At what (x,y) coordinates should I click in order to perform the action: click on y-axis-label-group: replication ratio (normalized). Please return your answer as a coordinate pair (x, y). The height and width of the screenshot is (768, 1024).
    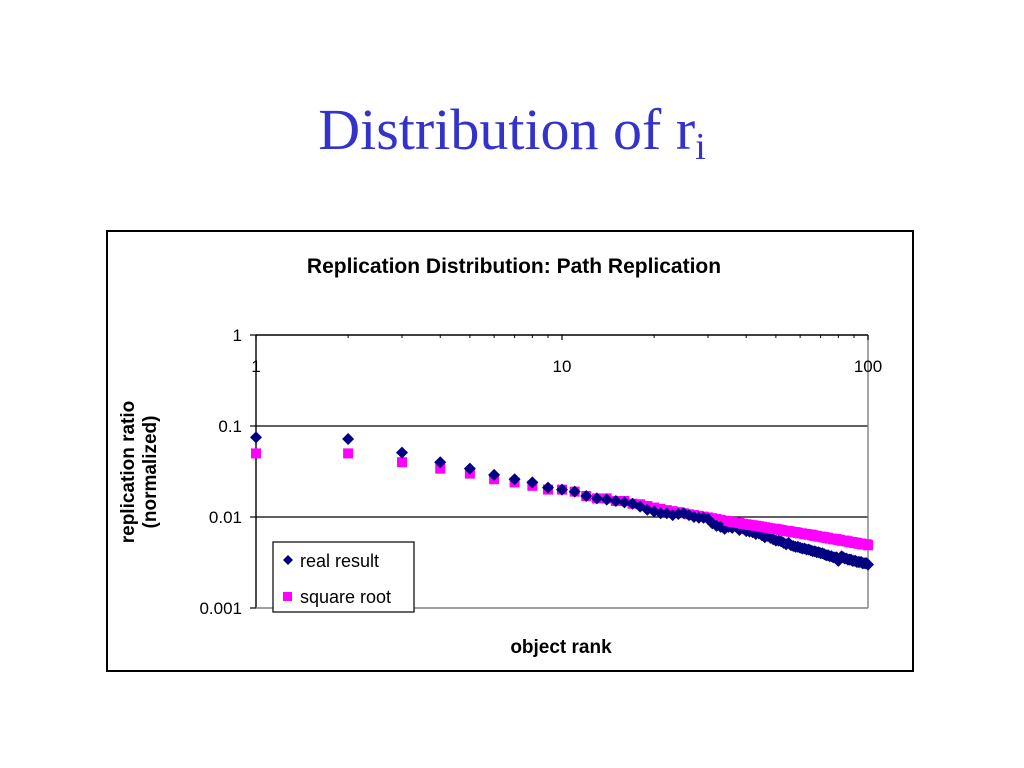
    Looking at the image, I should click on (139, 472).